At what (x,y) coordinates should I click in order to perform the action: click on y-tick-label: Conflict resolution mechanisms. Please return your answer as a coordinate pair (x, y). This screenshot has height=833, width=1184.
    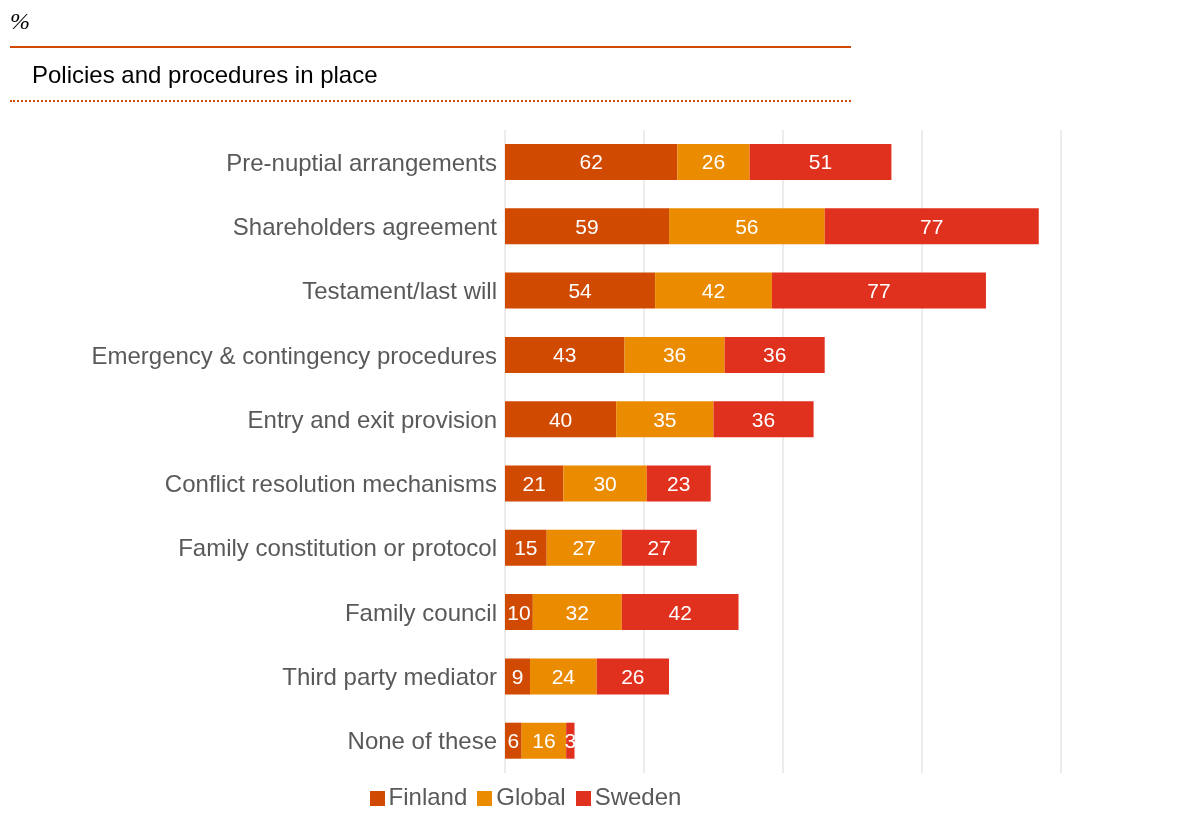
    Looking at the image, I should click on (330, 484).